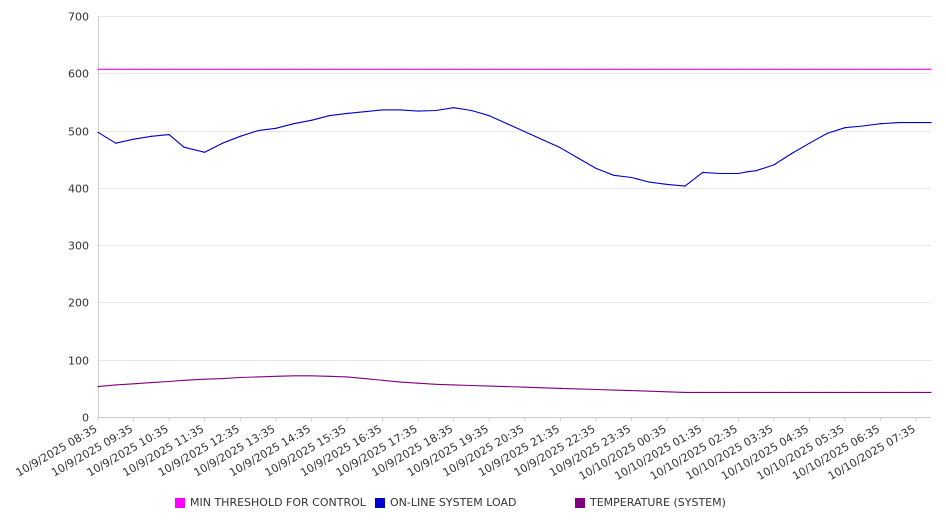  What do you see at coordinates (380, 502) in the screenshot?
I see `legend-swatch-load` at bounding box center [380, 502].